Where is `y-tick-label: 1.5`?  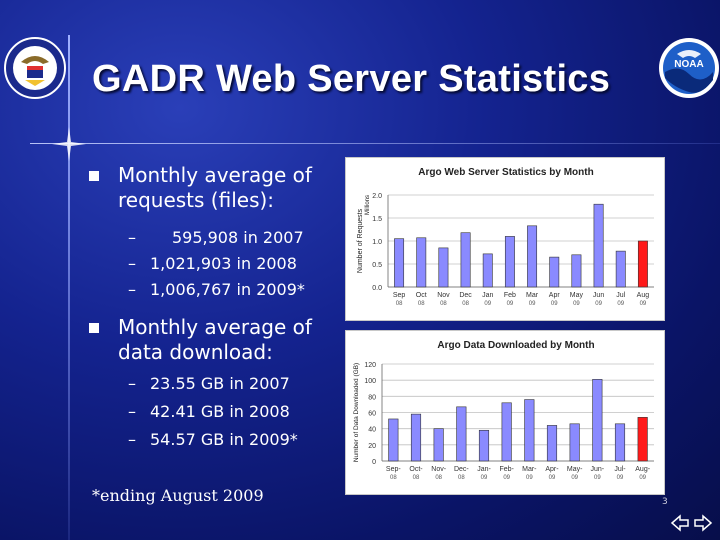 y-tick-label: 1.5 is located at coordinates (377, 219).